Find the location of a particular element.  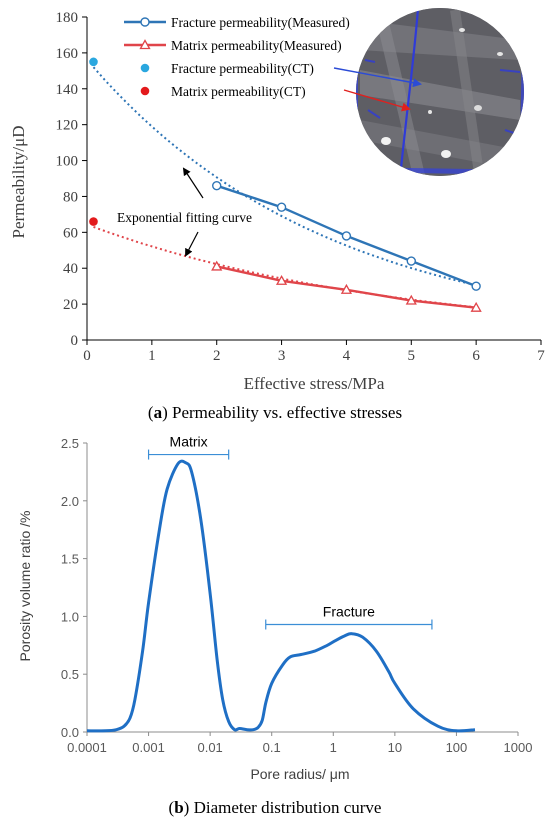

y-tick-label: 2.5 is located at coordinates (70, 443).